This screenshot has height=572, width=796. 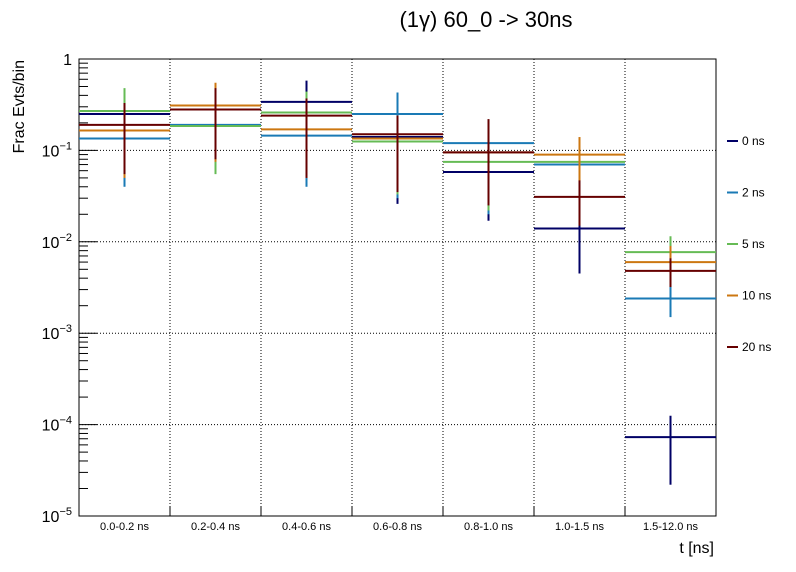 I want to click on x-tick-label: 1.0-1.5 ns, so click(x=579, y=527).